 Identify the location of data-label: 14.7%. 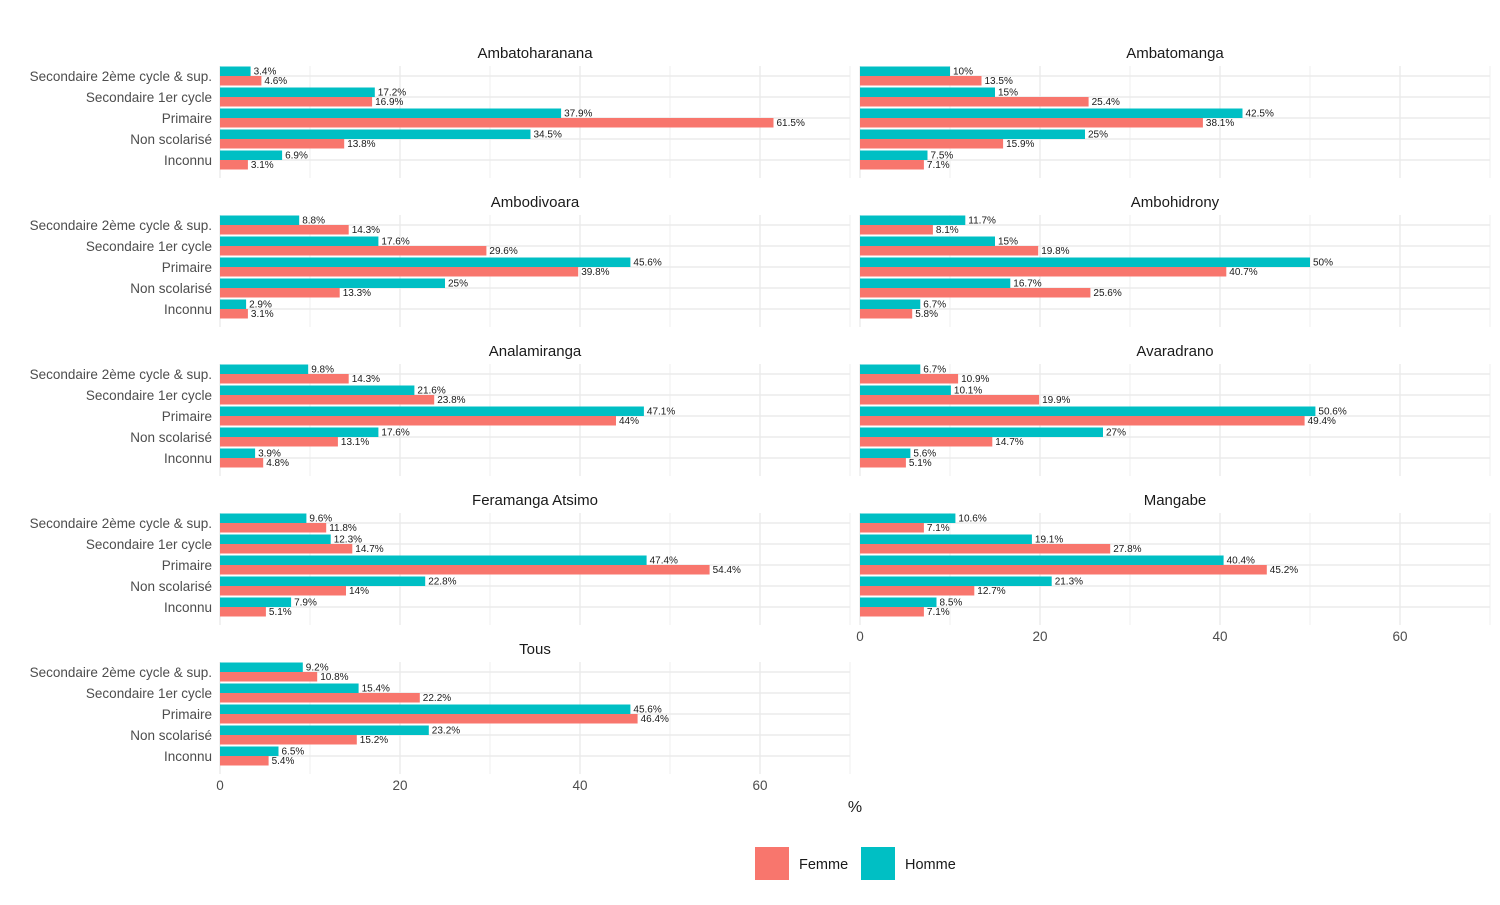
(1009, 442).